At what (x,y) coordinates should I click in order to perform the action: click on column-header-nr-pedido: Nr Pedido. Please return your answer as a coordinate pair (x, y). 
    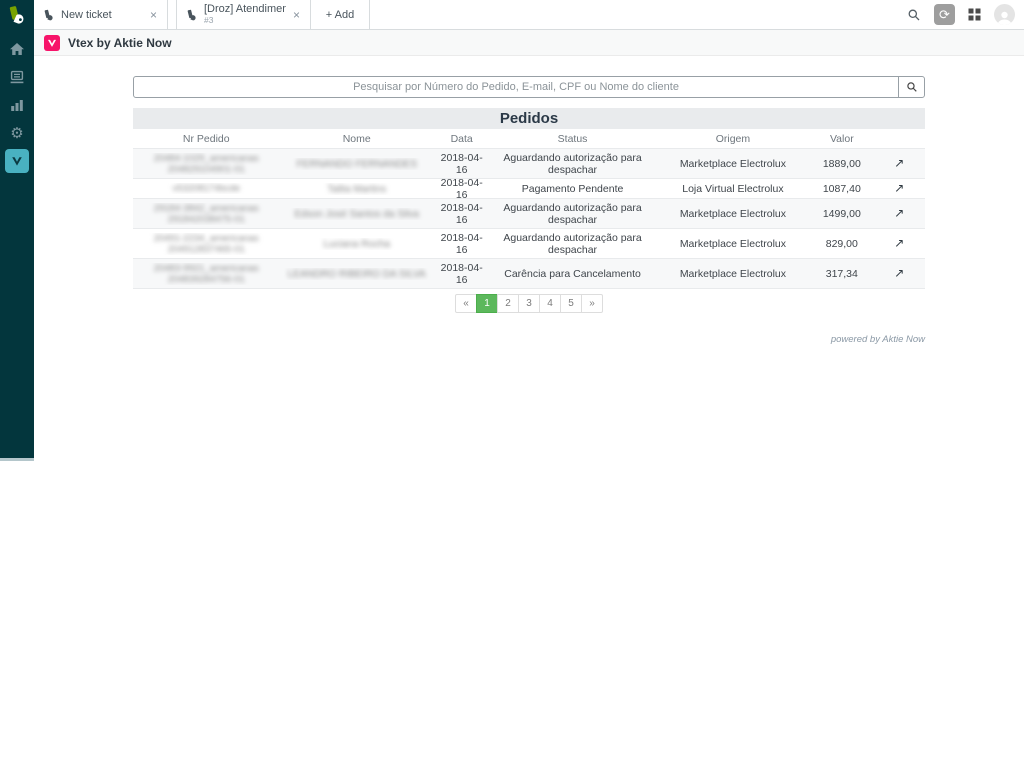
    Looking at the image, I should click on (206, 138).